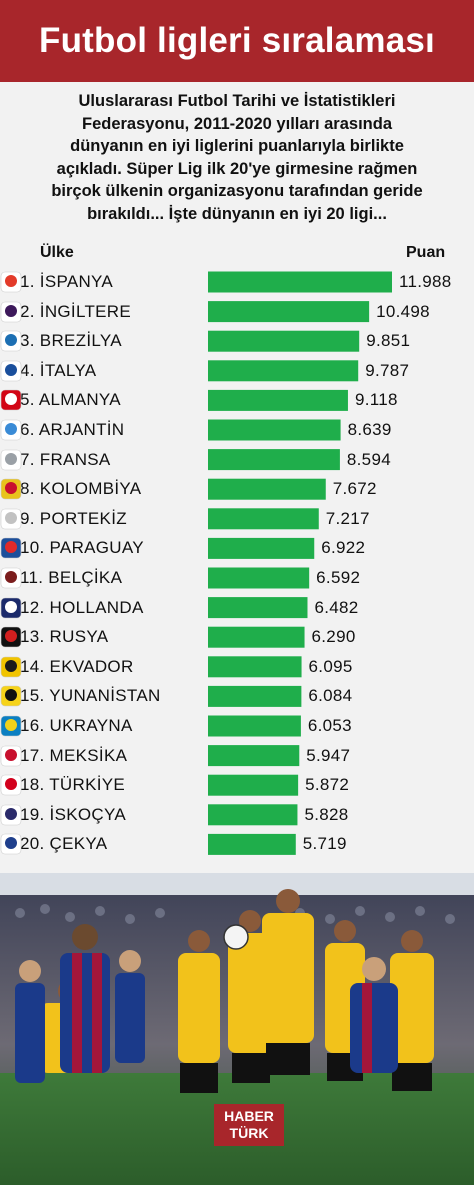  Describe the element at coordinates (426, 252) in the screenshot. I see `points-column-header: Puan` at that location.